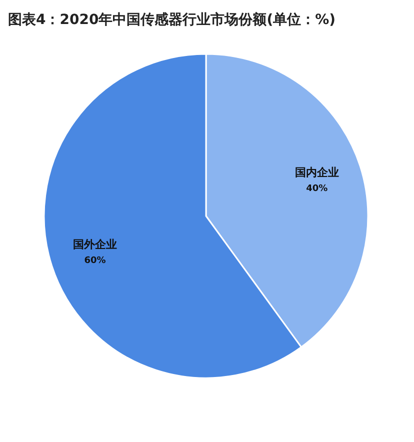 This screenshot has width=414, height=442. I want to click on slice-label: 国内企业, so click(316, 172).